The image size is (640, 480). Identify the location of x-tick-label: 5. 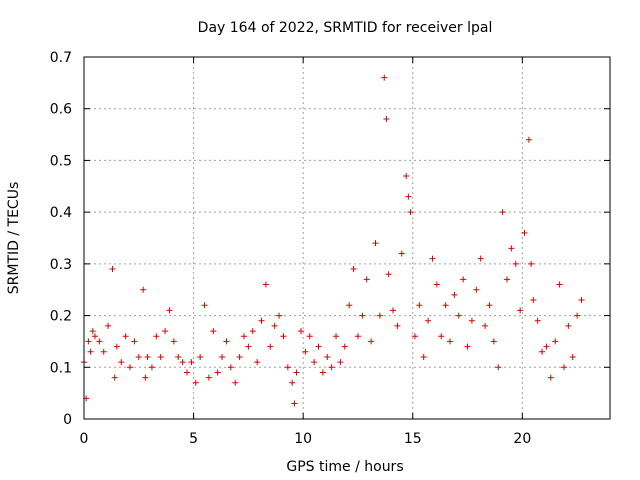
(193, 439).